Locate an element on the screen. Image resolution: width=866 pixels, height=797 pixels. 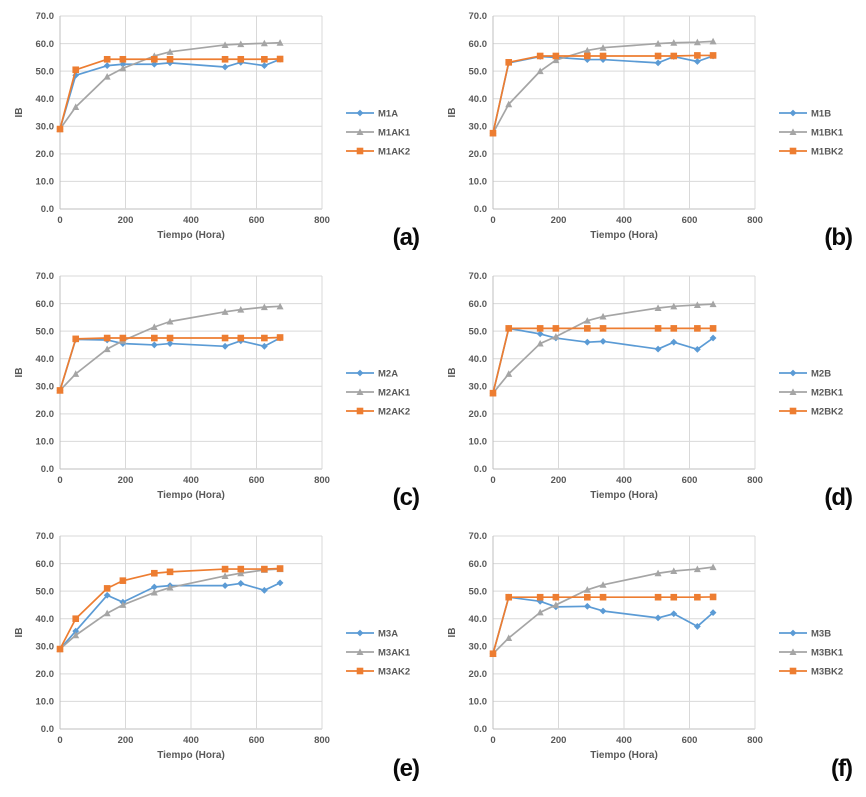
series-line-M3AK1 is located at coordinates (170, 609).